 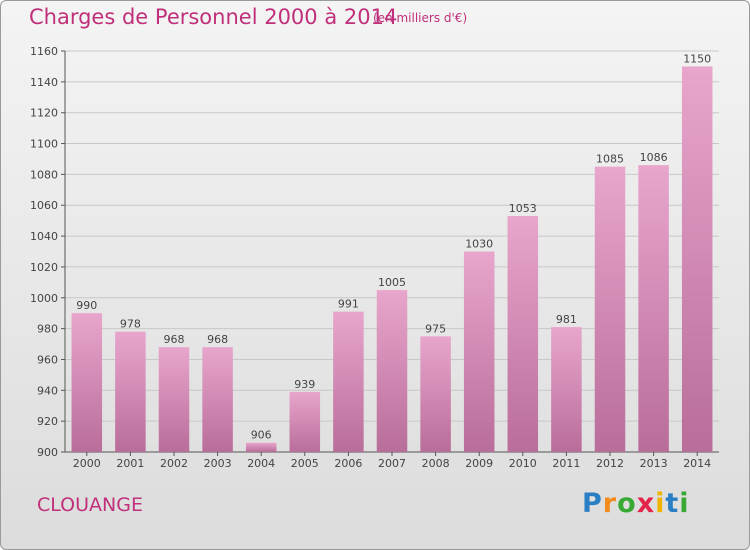 I want to click on y-tick-label: 920, so click(x=47, y=421).